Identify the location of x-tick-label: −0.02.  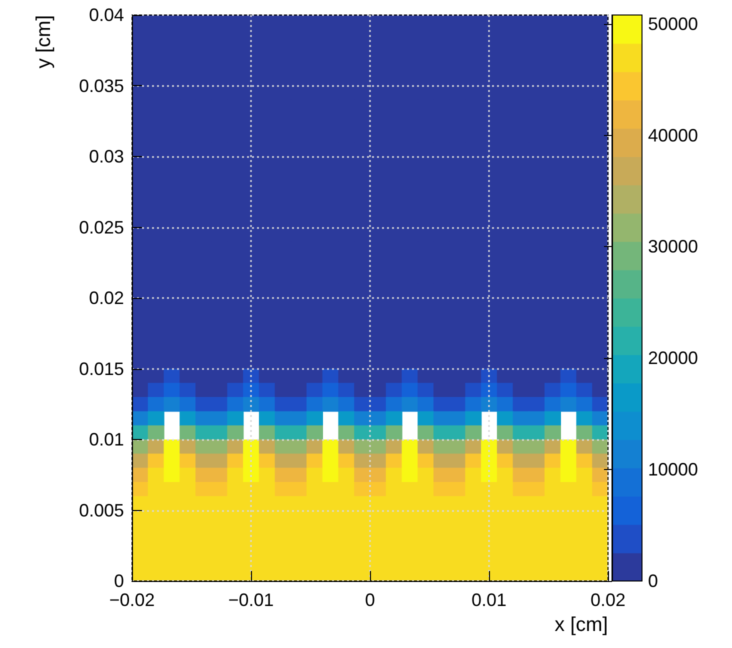
(132, 600).